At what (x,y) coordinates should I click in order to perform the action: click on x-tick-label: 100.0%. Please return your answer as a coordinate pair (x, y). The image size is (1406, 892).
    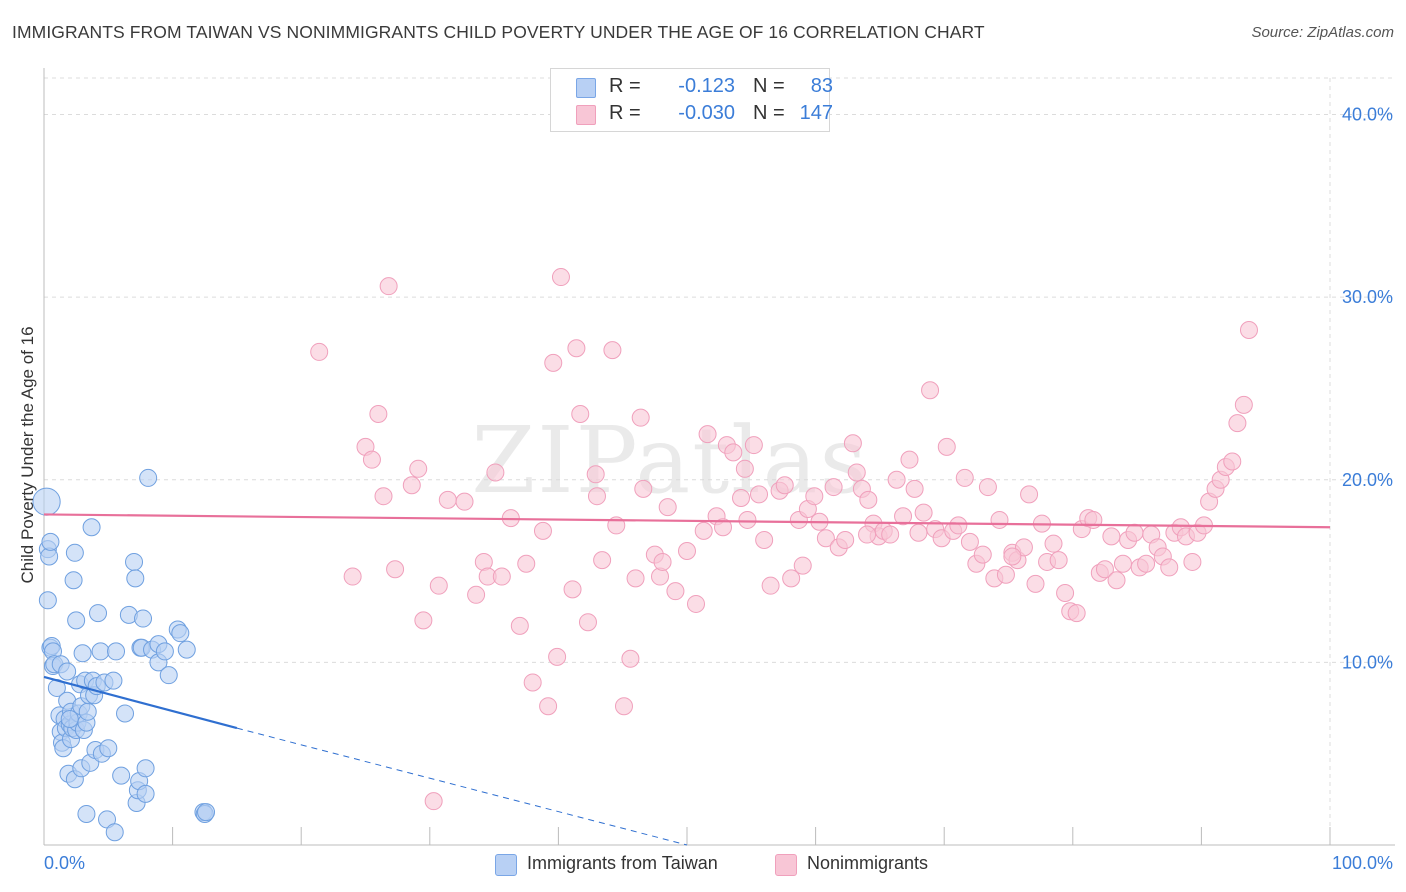
    Looking at the image, I should click on (1362, 863).